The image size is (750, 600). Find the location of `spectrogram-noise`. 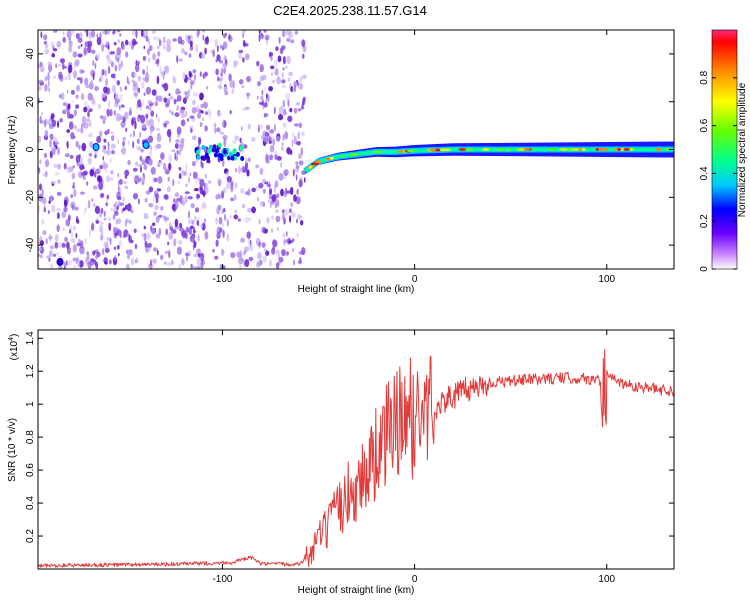

spectrogram-noise is located at coordinates (172, 149).